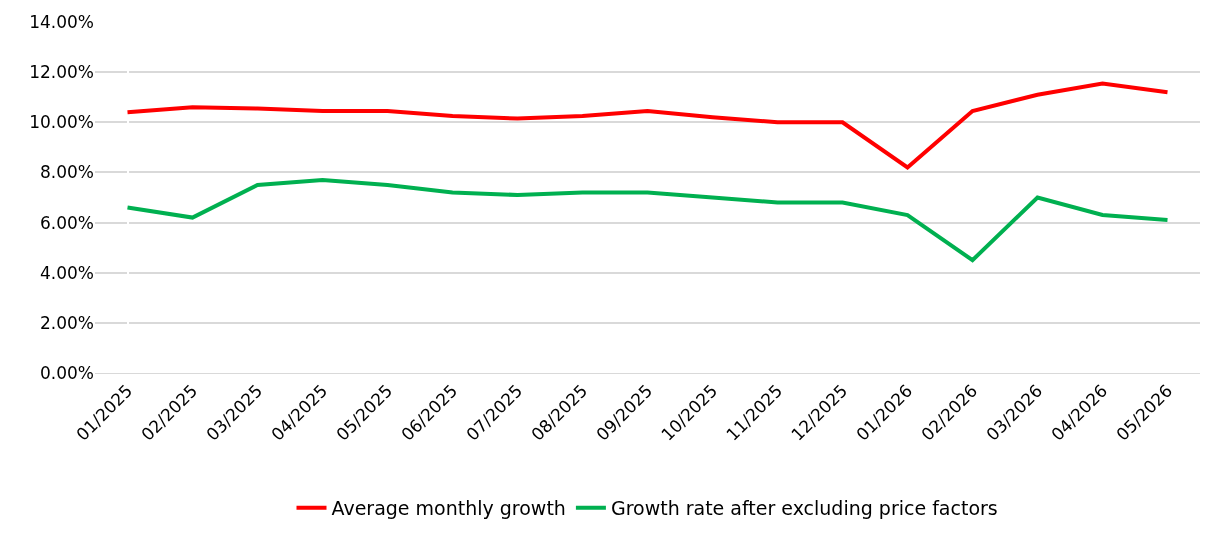 This screenshot has height=539, width=1220. I want to click on y-tick-label: 12.00%, so click(61, 72).